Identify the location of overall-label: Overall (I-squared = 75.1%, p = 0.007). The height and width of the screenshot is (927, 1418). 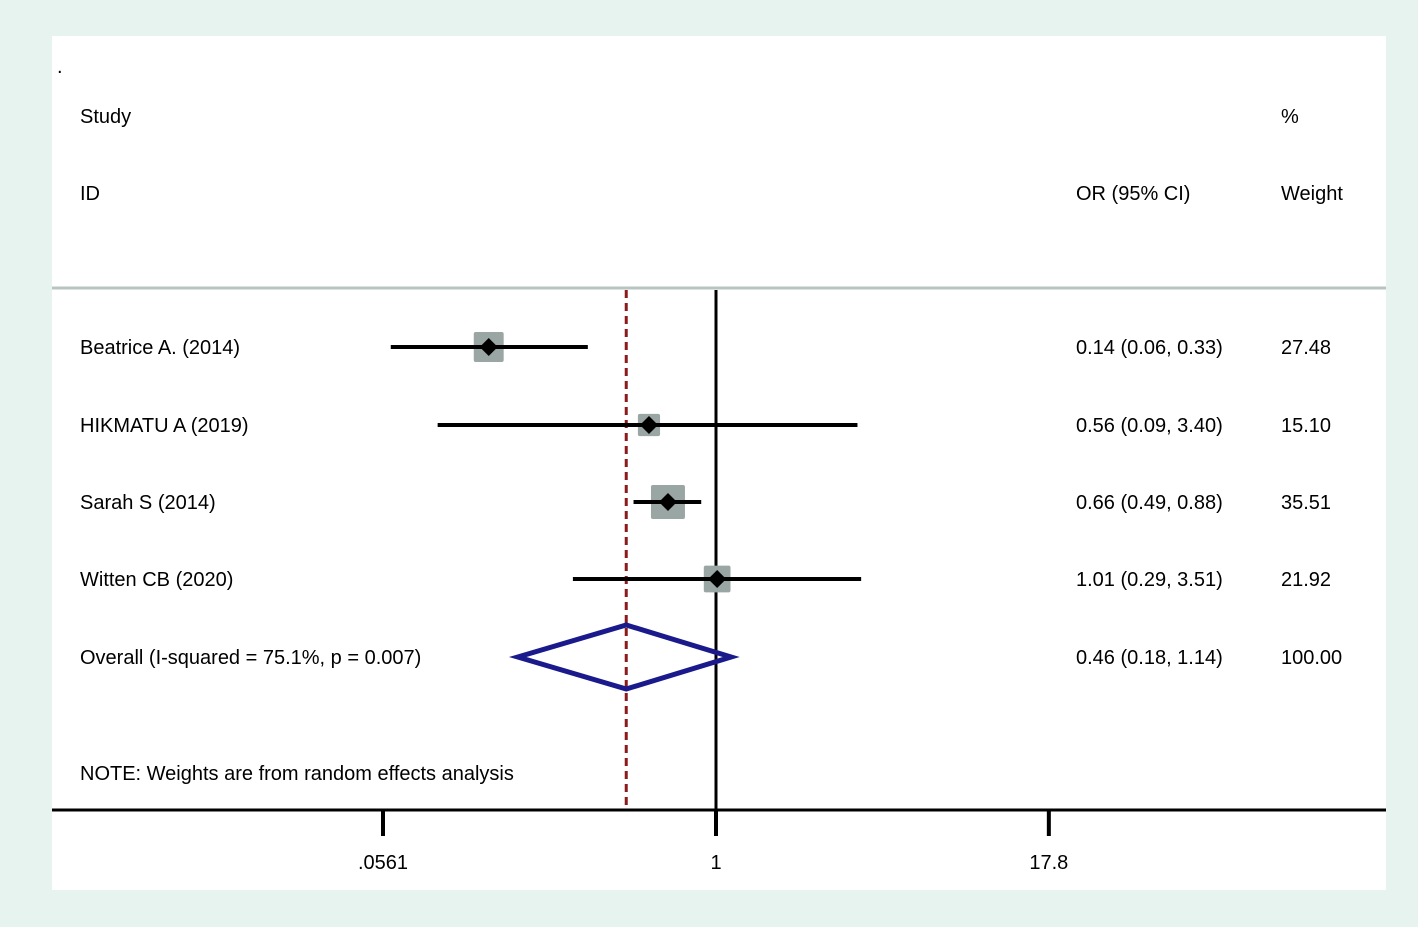
(250, 658).